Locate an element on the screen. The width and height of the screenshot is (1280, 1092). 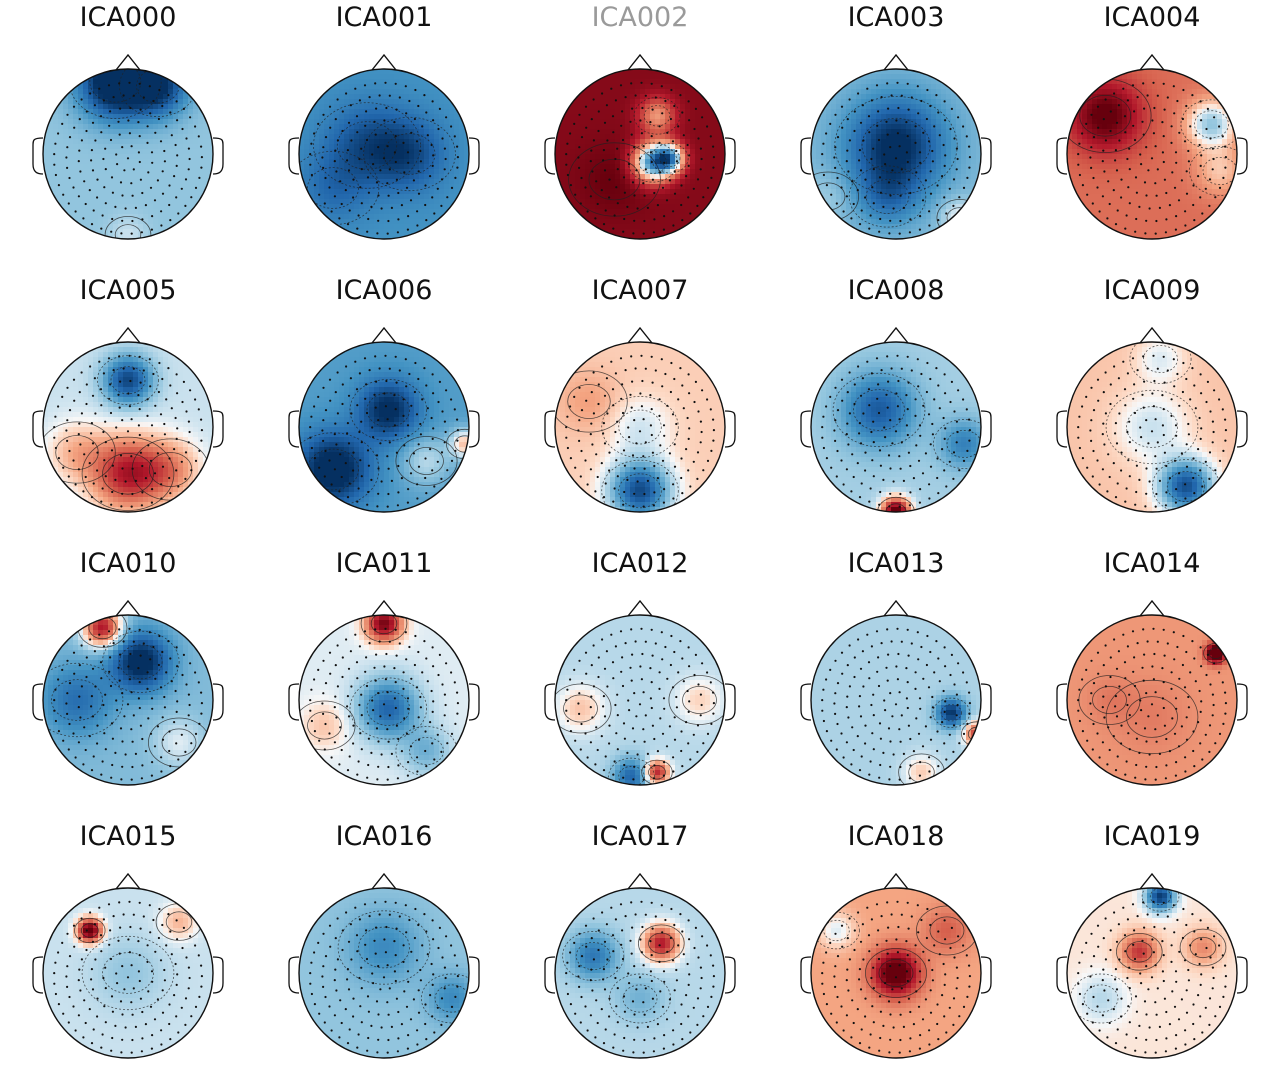
topomap-cell: ICA013 is located at coordinates (896, 682).